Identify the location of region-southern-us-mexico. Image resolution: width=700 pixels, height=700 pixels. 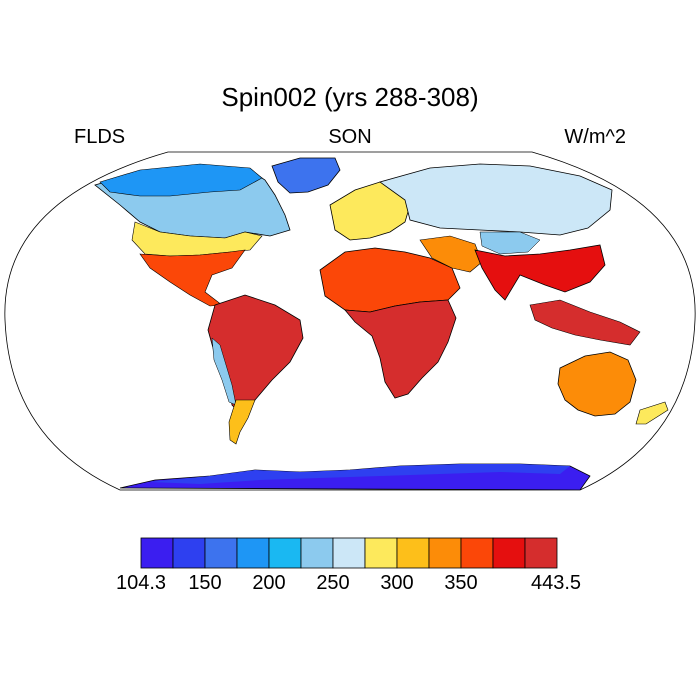
(192, 278).